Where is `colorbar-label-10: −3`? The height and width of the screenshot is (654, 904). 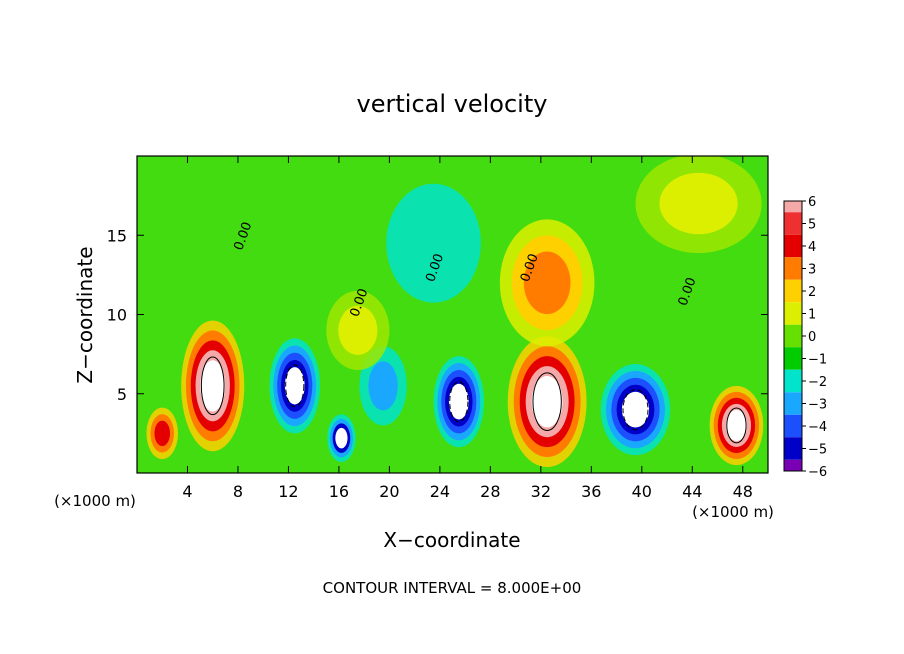
colorbar-label-10: −3 is located at coordinates (817, 405).